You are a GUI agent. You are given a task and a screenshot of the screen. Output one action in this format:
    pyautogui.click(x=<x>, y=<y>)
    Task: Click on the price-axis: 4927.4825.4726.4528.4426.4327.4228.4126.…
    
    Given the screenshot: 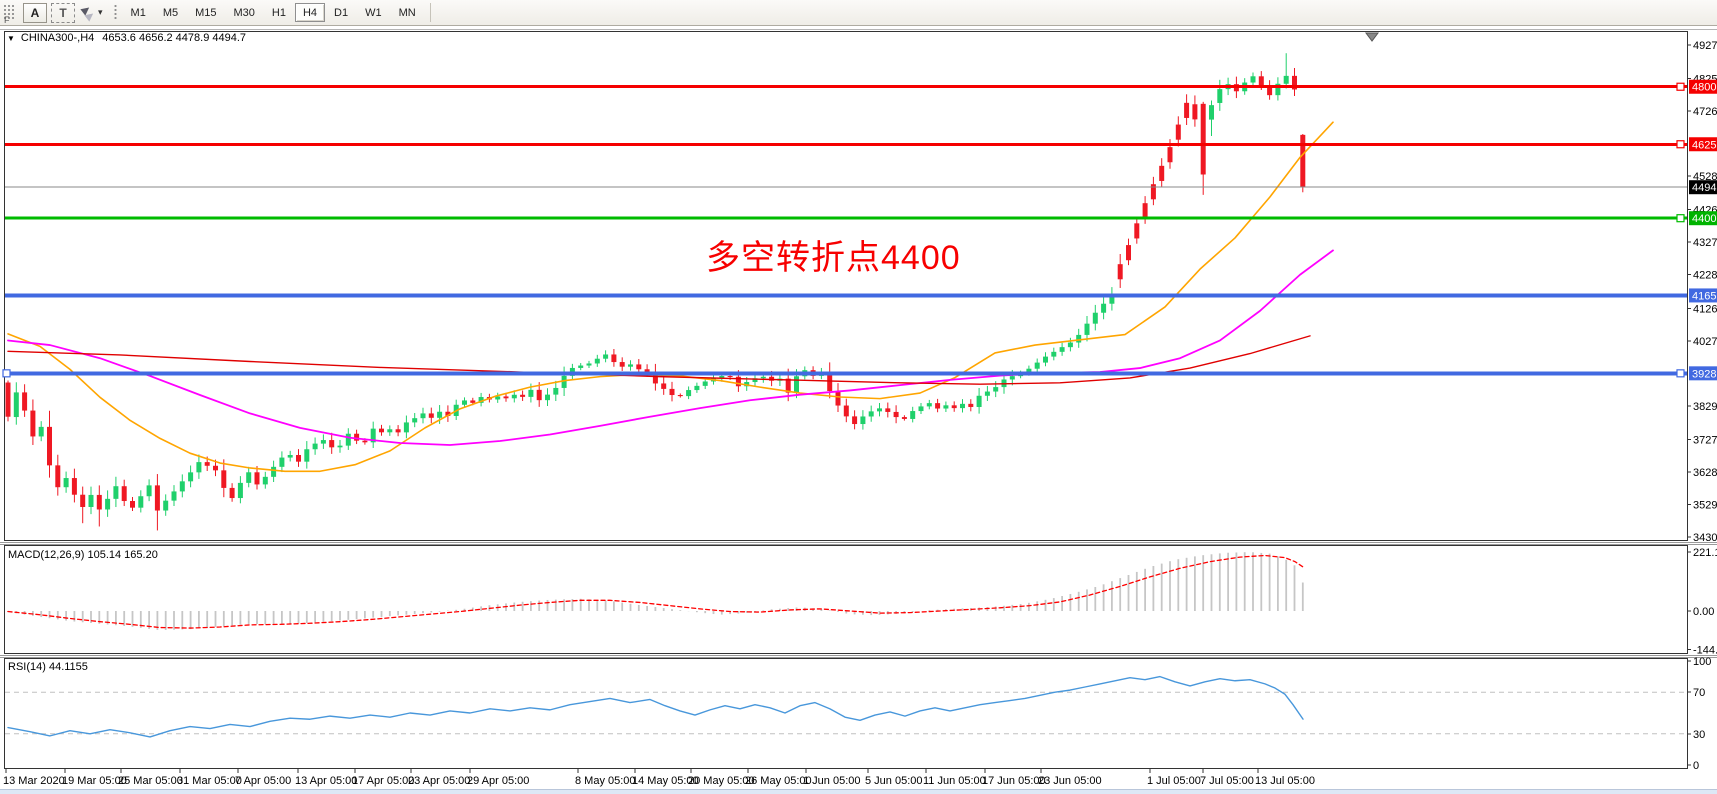 What is the action you would take?
    pyautogui.click(x=1702, y=292)
    